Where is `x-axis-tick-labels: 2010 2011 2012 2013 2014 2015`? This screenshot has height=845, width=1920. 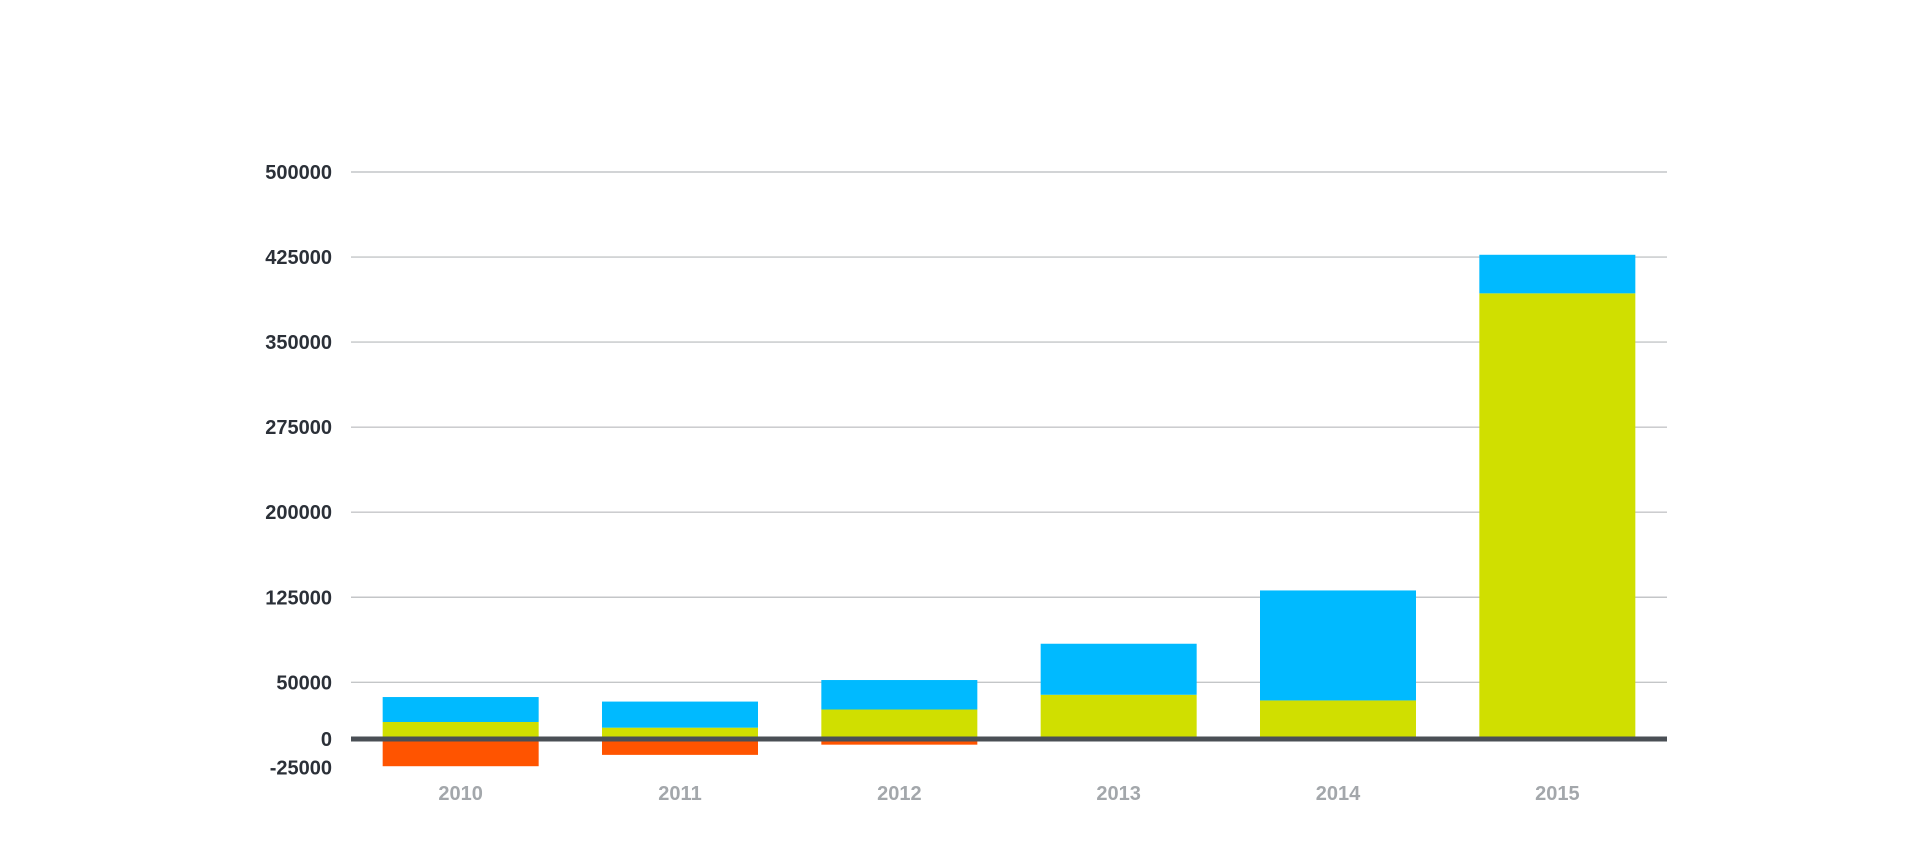 x-axis-tick-labels: 2010 2011 2012 2013 2014 2015 is located at coordinates (1008, 794).